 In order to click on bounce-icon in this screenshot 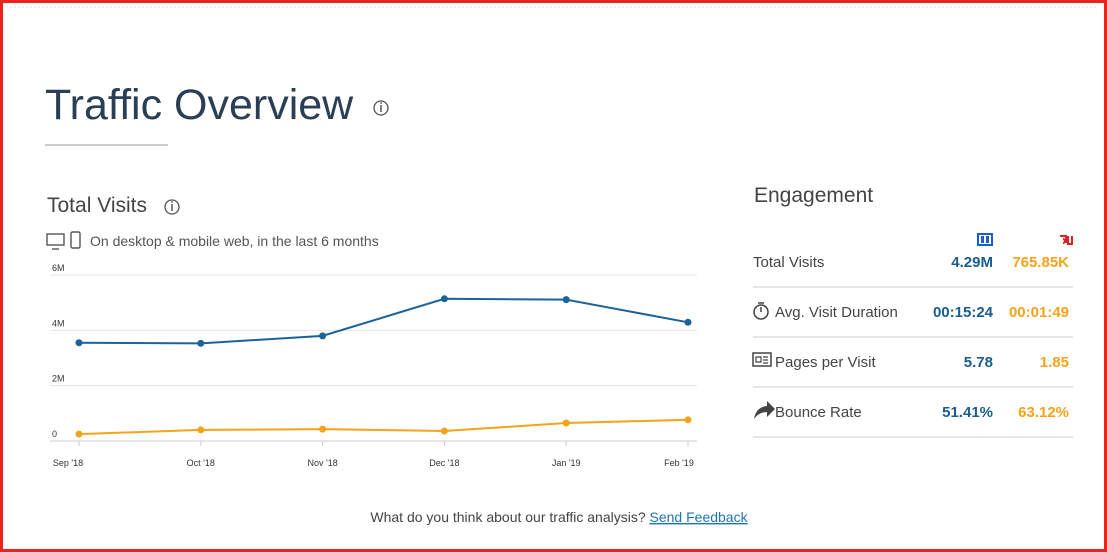, I will do `click(764, 410)`.